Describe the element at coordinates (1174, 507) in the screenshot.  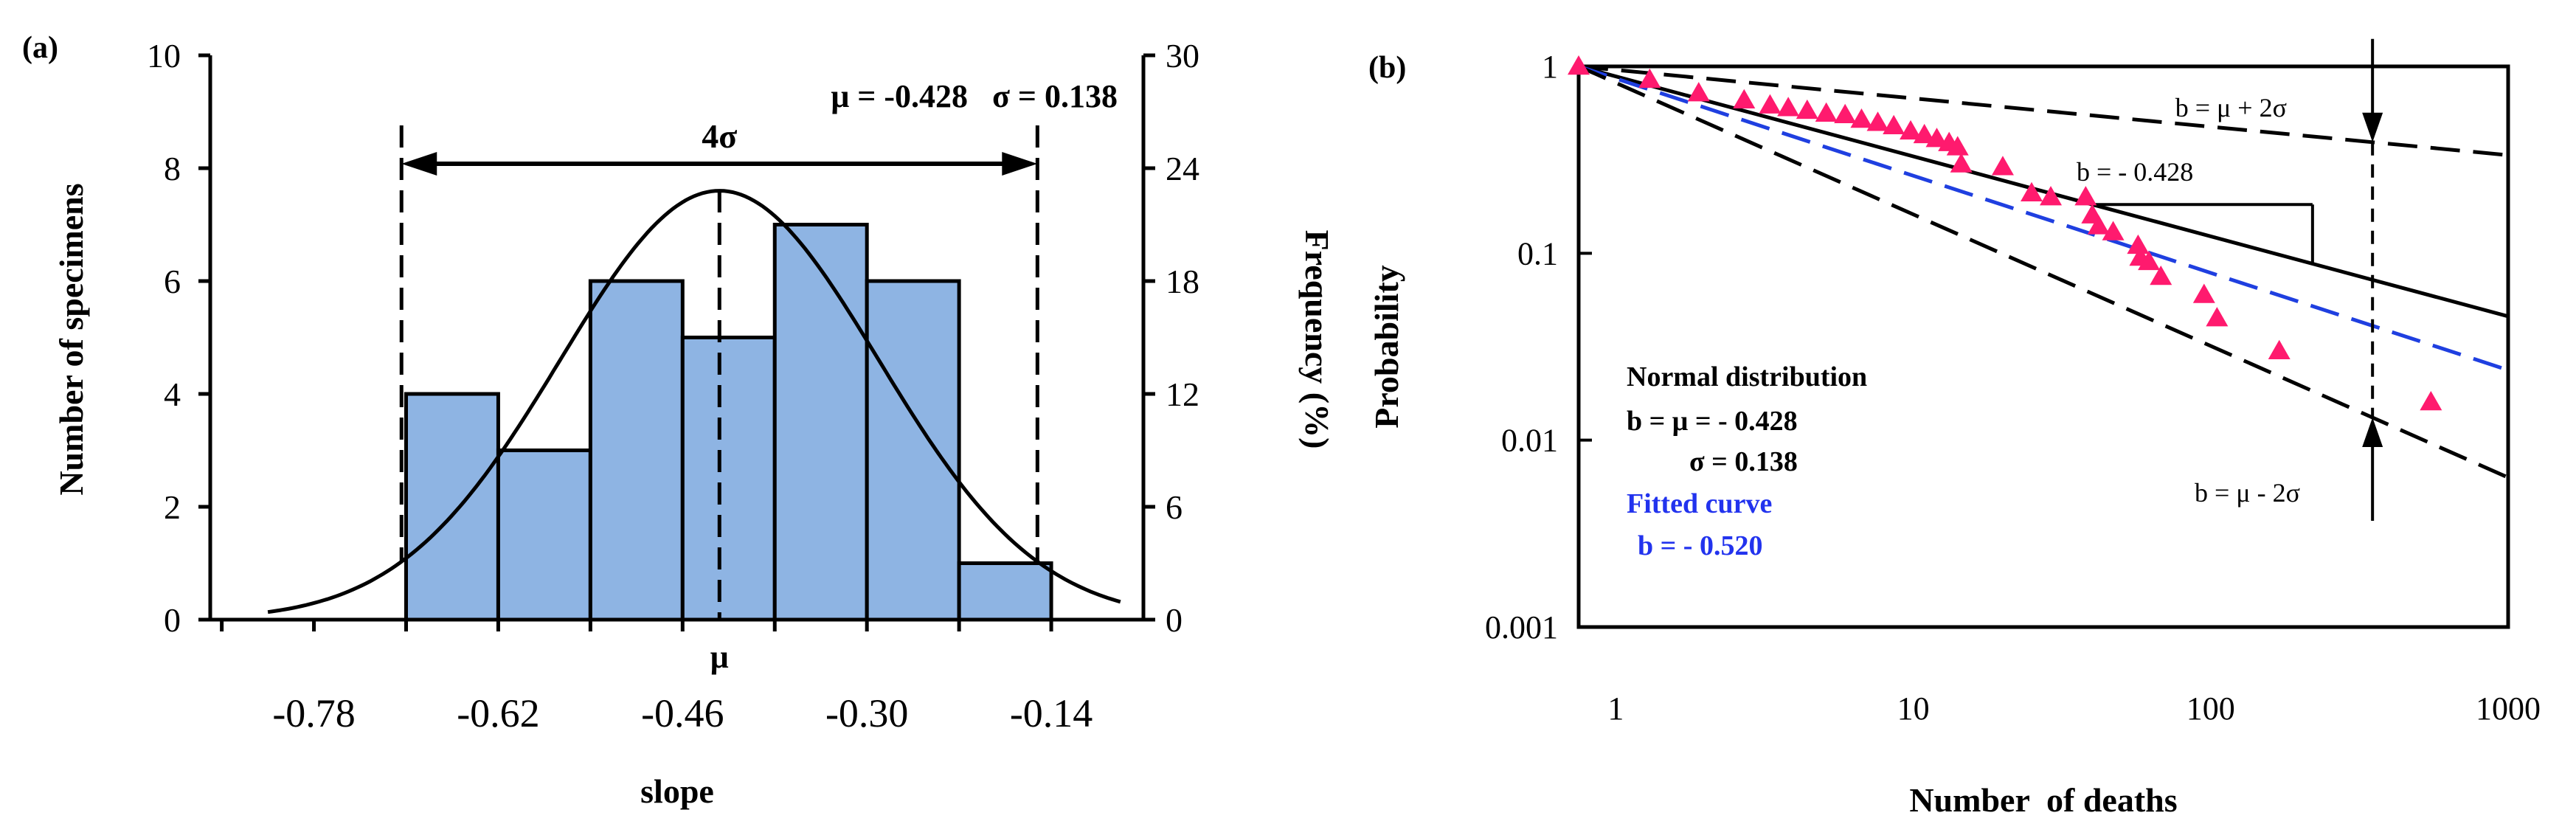
I see `y2-tick-label: 6` at that location.